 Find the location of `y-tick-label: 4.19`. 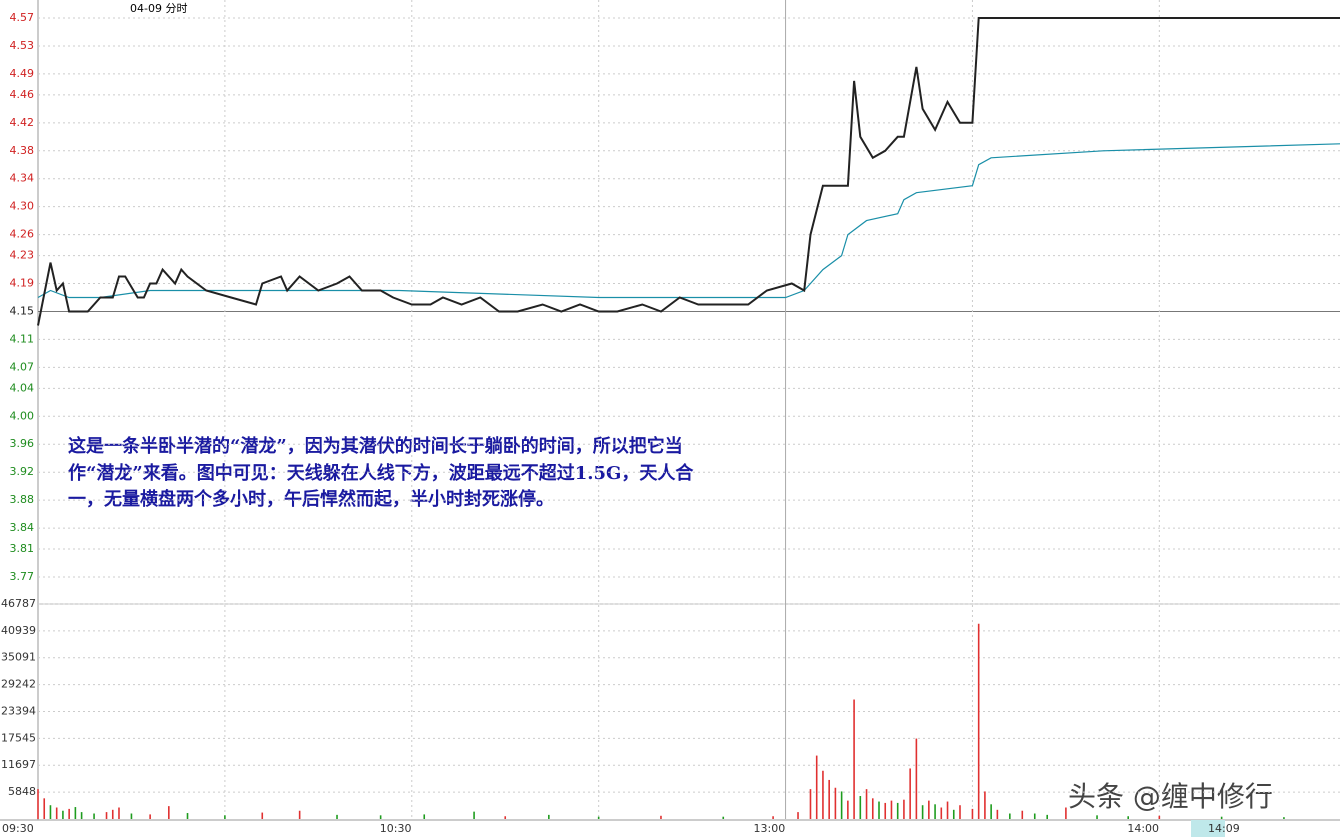

y-tick-label: 4.19 is located at coordinates (22, 283).